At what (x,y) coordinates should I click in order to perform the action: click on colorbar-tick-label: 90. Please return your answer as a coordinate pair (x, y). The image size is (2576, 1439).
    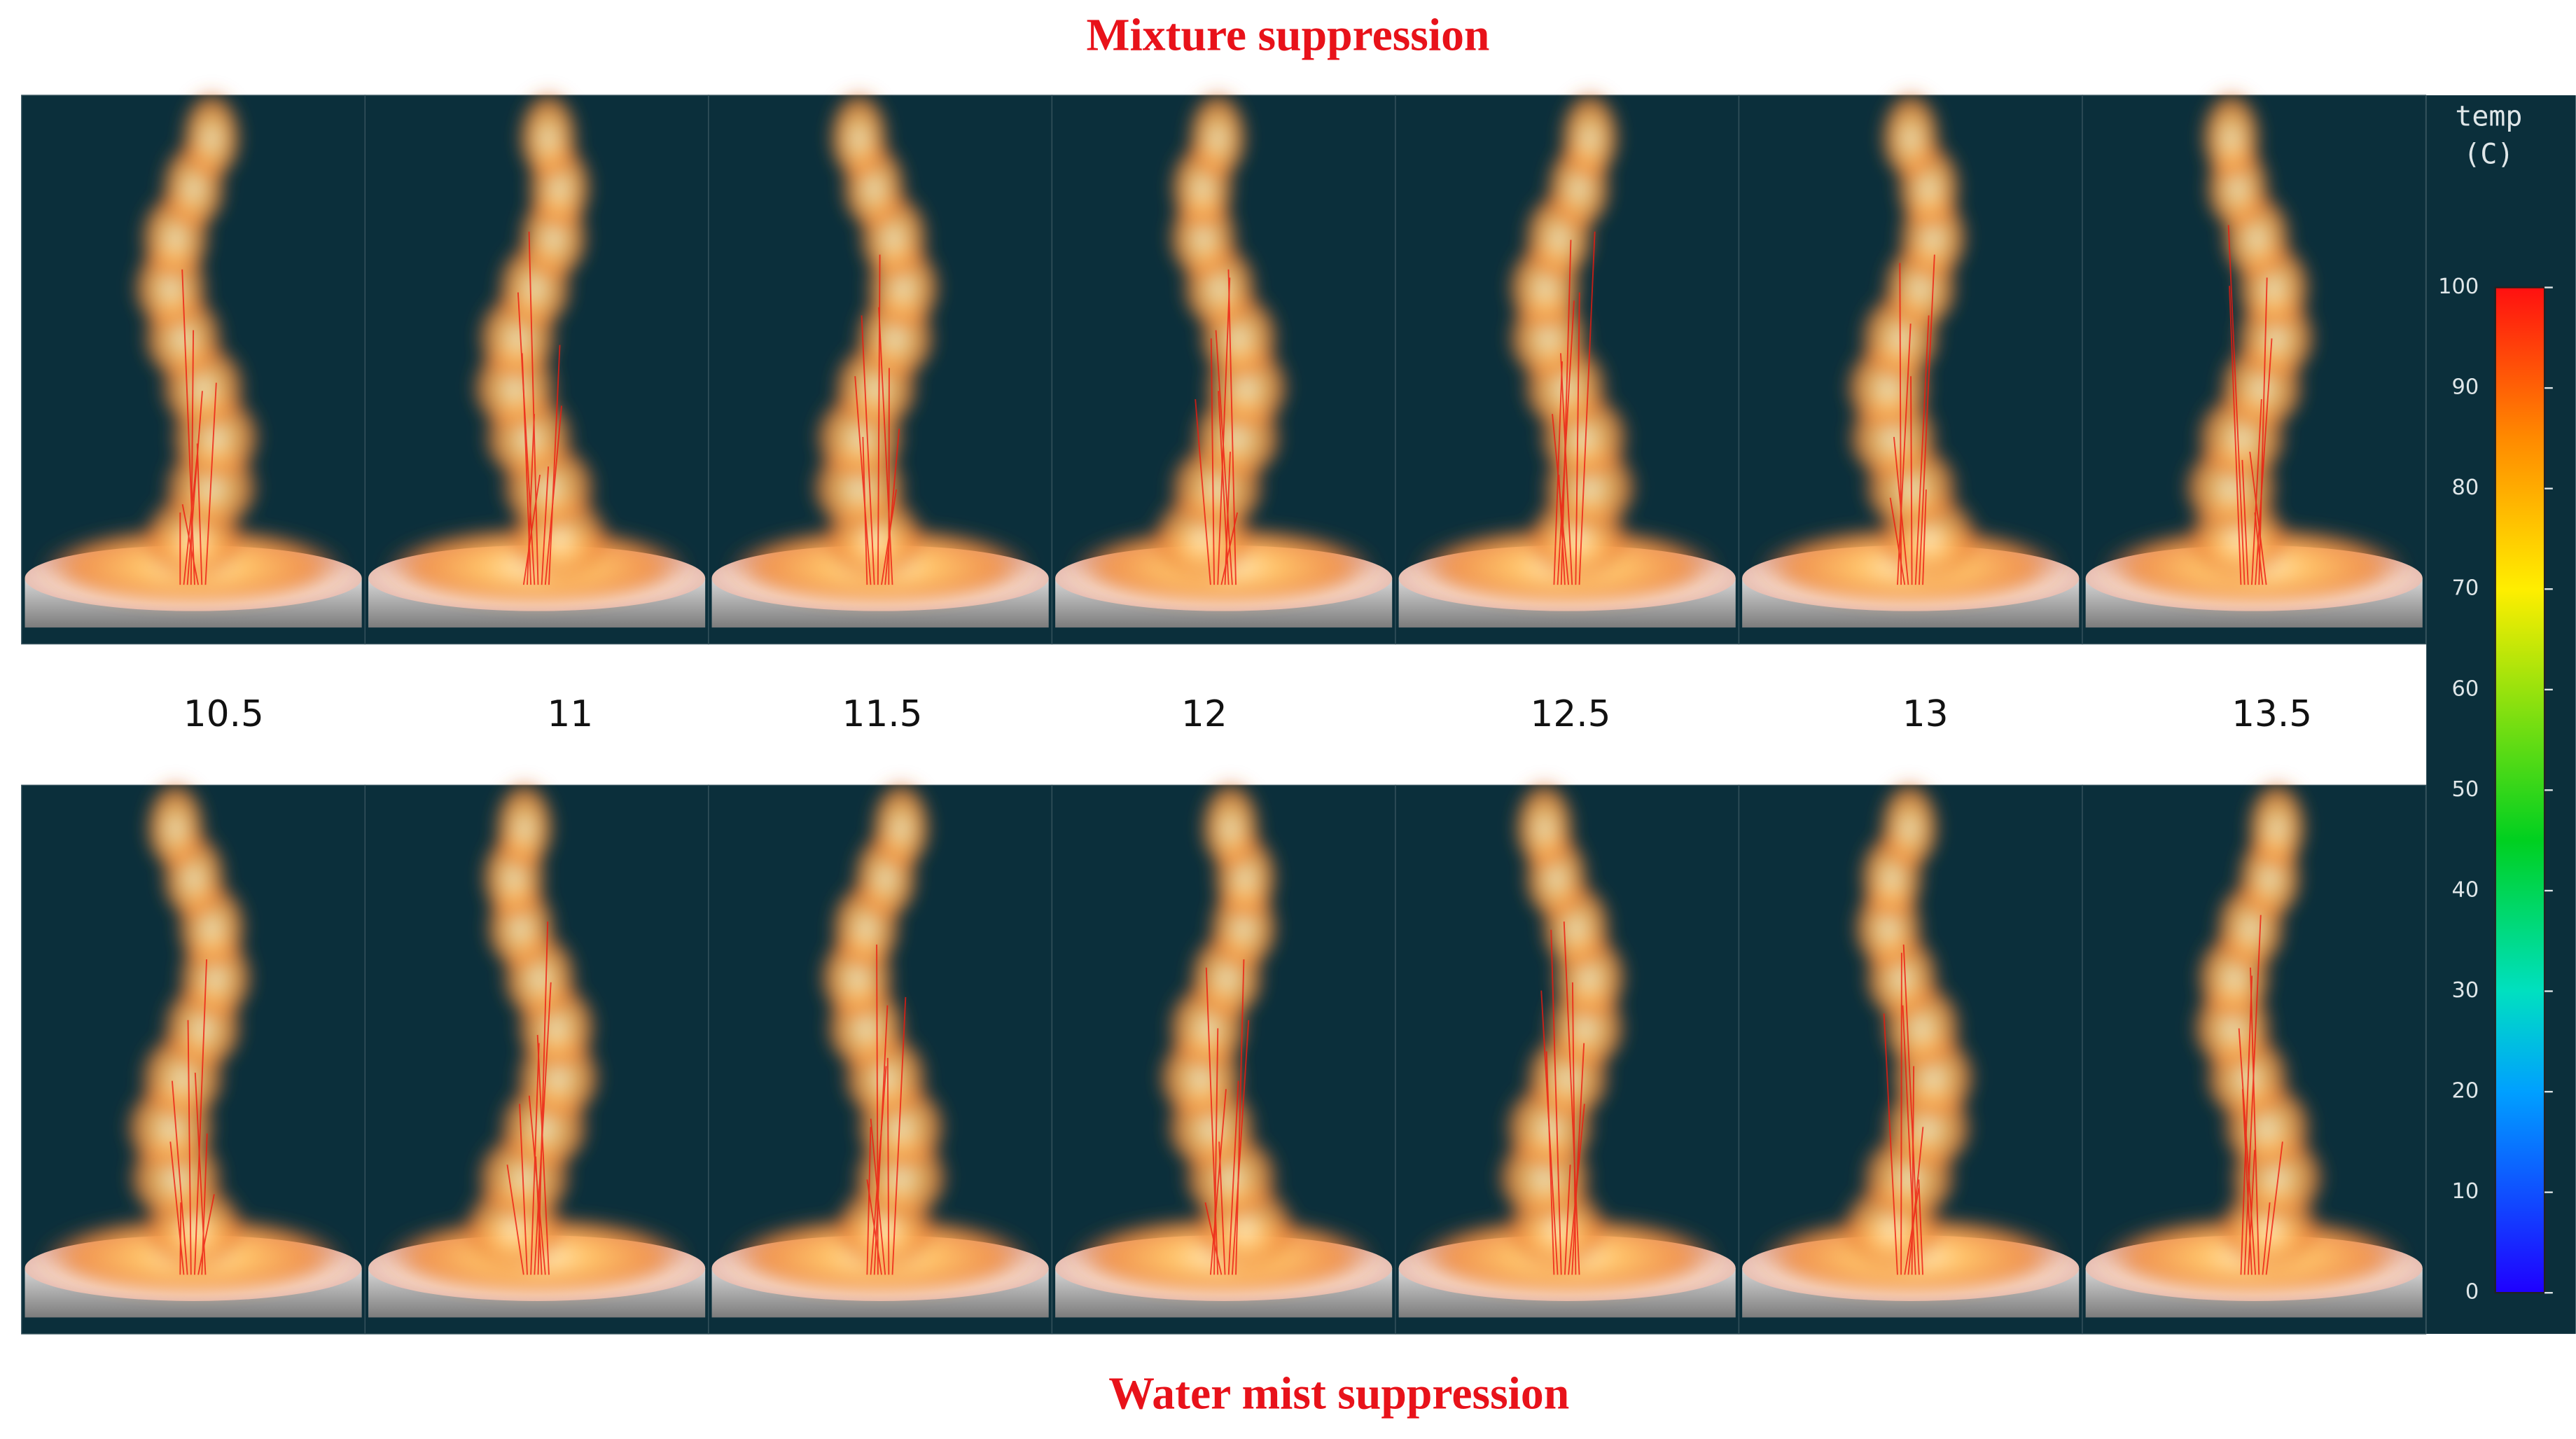
    Looking at the image, I should click on (2465, 387).